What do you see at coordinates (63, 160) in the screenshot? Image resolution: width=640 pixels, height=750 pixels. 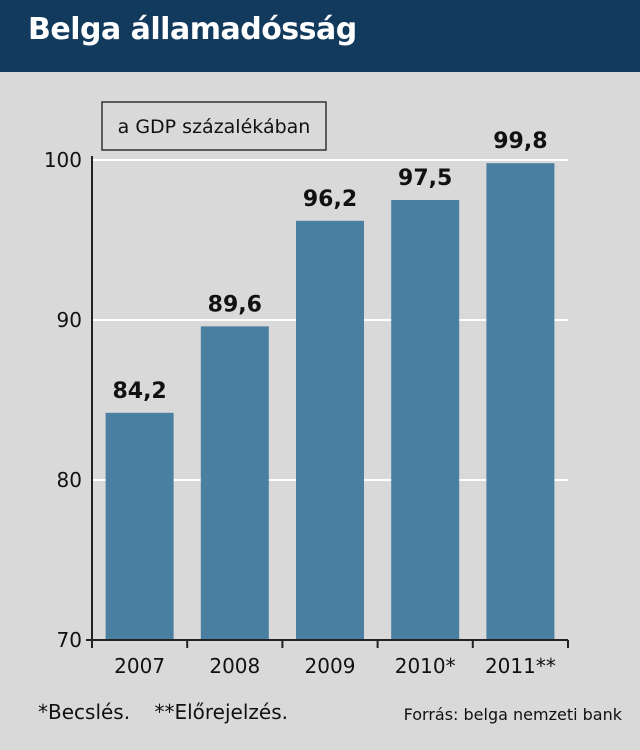 I see `y-tick-label: 100` at bounding box center [63, 160].